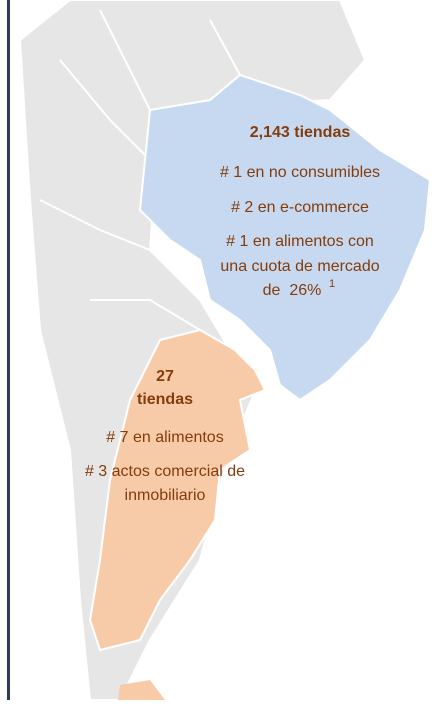  Describe the element at coordinates (299, 266) in the screenshot. I see `brazil-line: una cuota de mercado` at that location.